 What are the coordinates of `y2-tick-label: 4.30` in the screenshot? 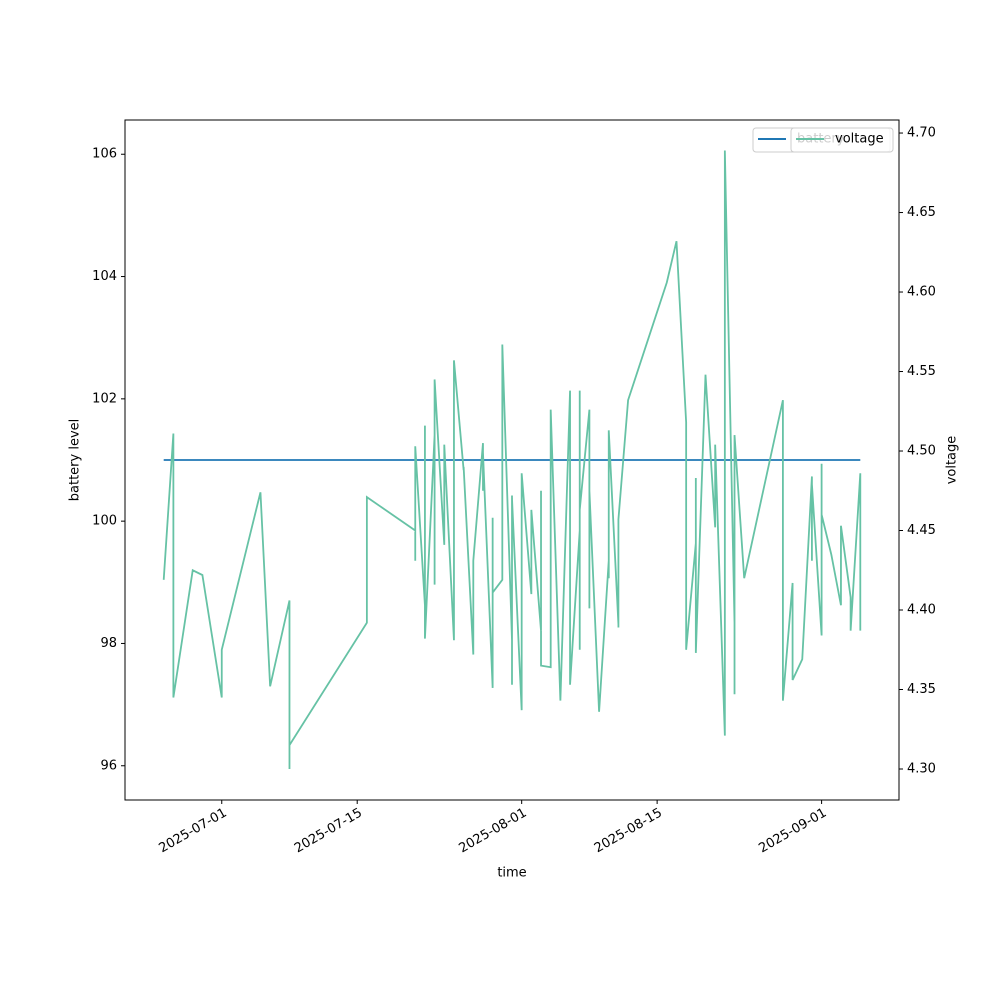 It's located at (921, 768).